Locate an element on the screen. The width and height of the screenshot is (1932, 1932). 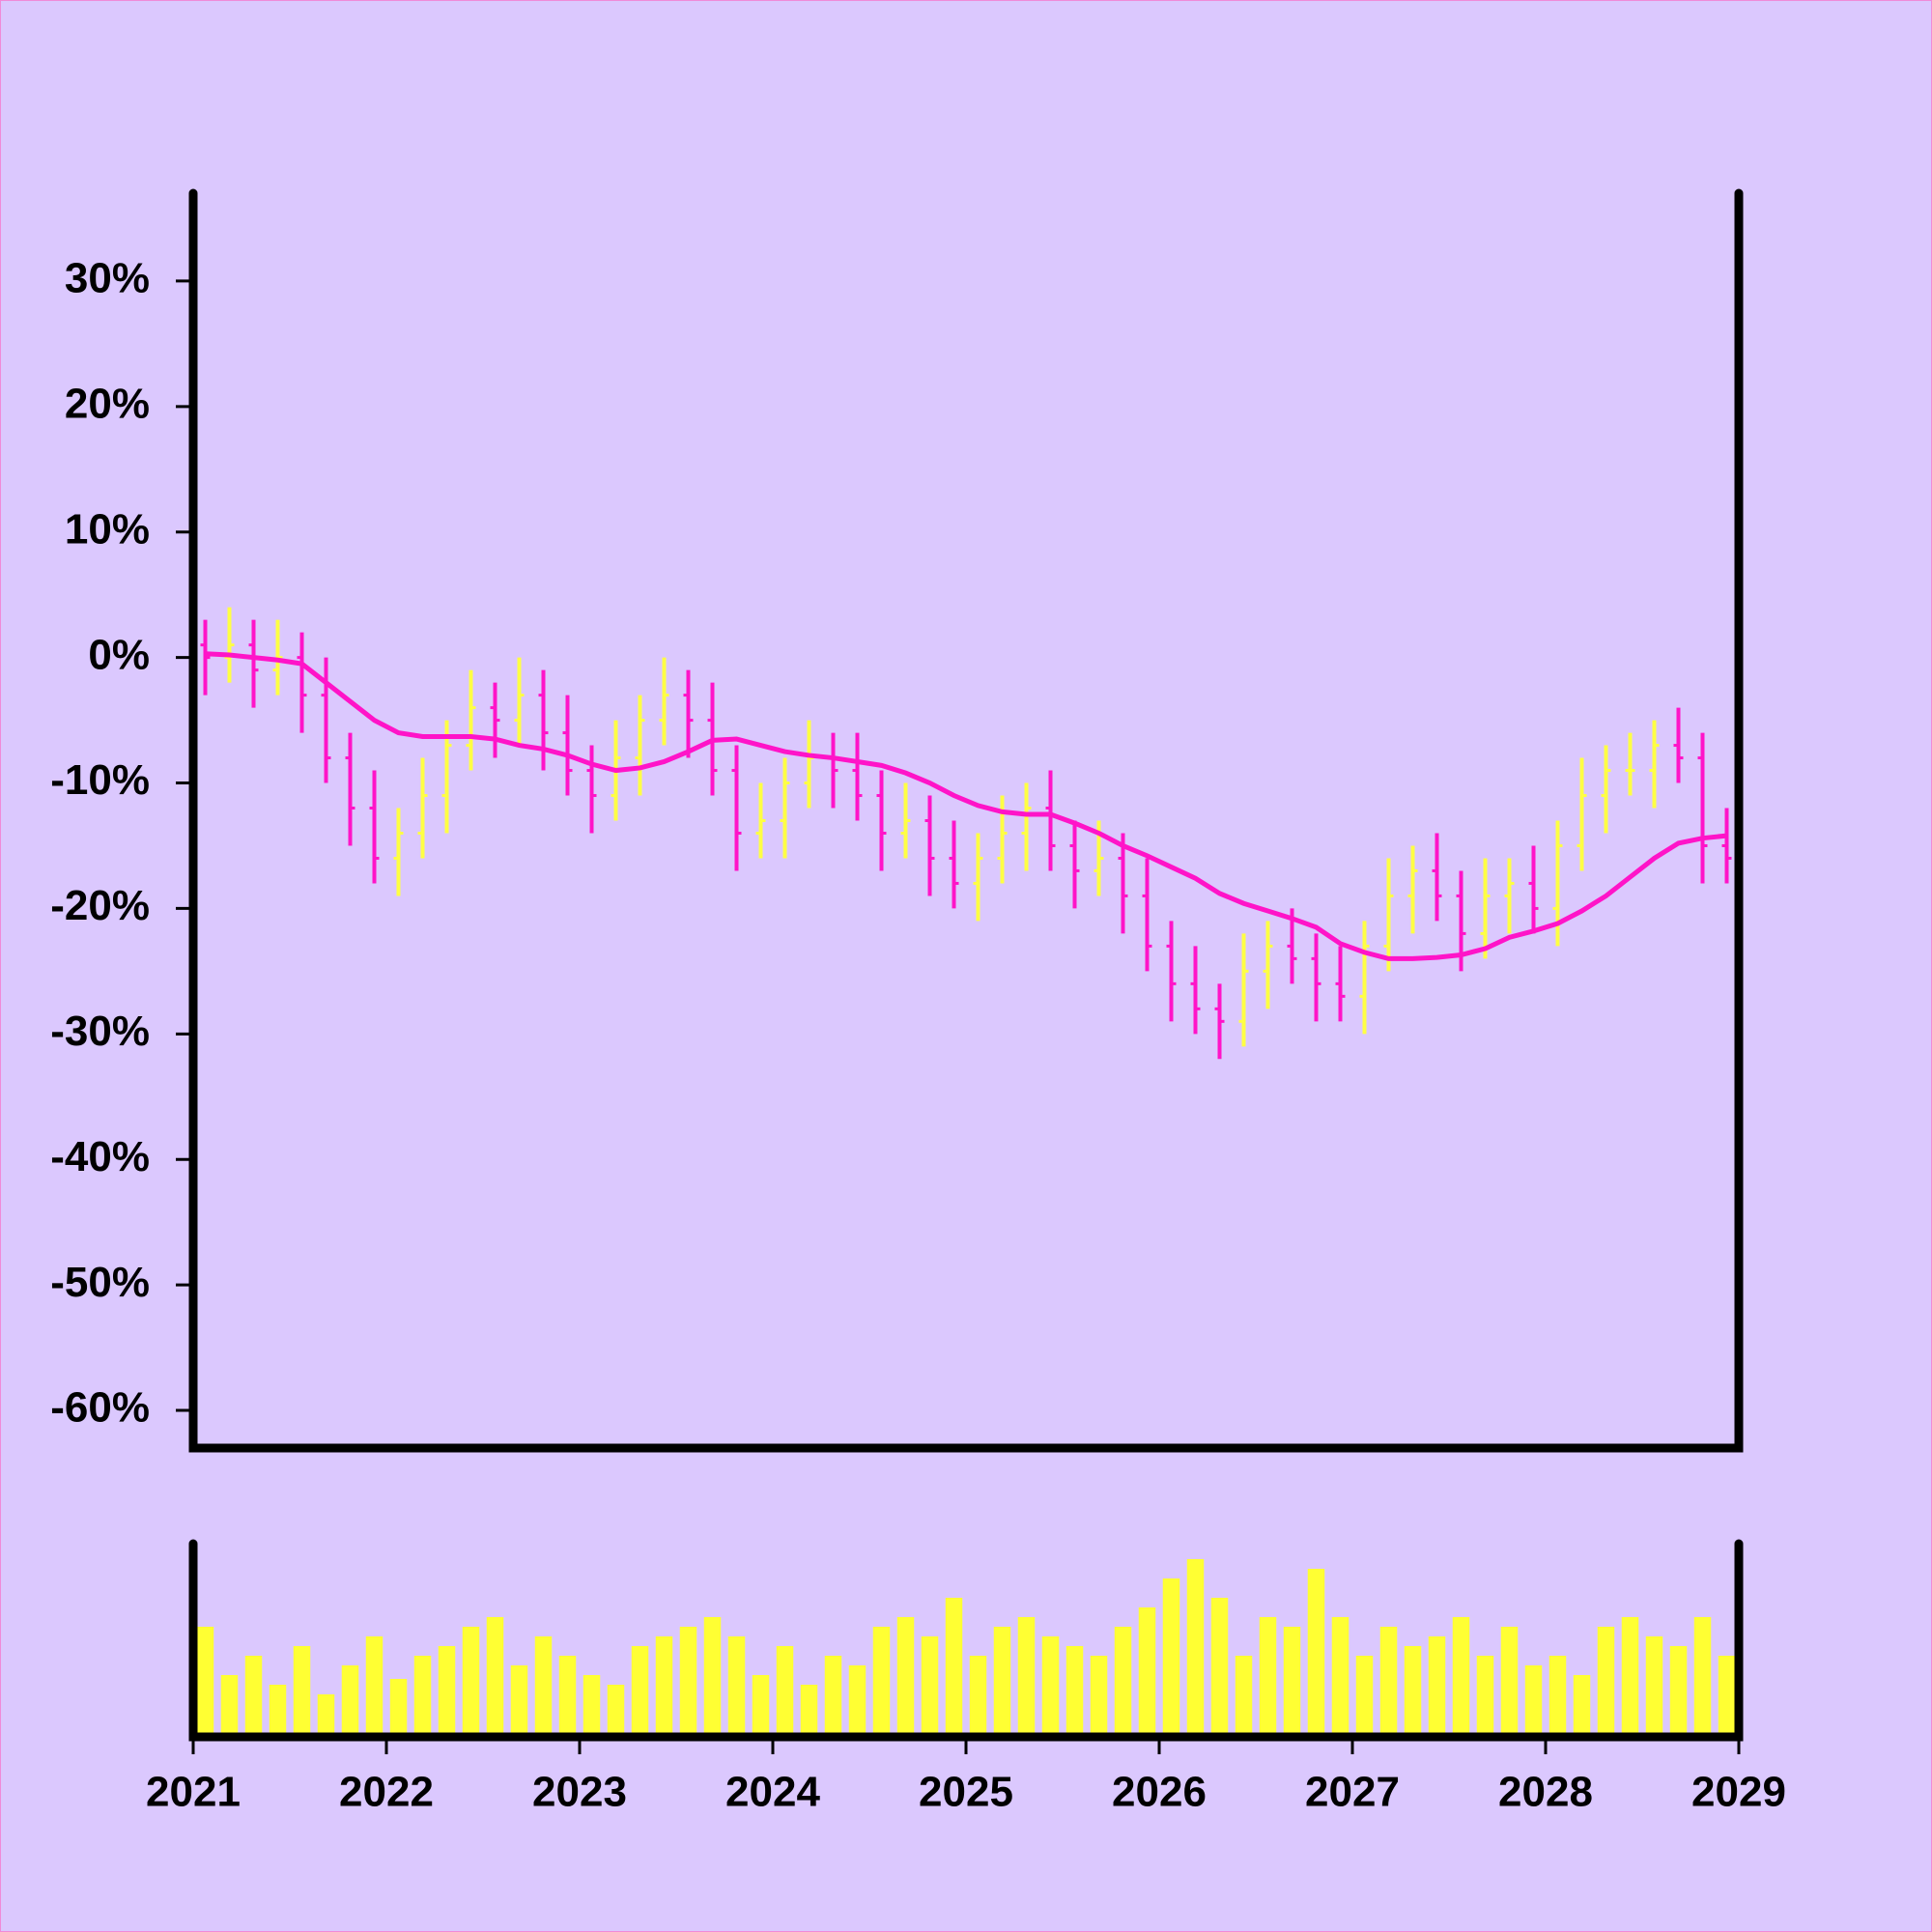
y-tick-label: 30% is located at coordinates (107, 278).